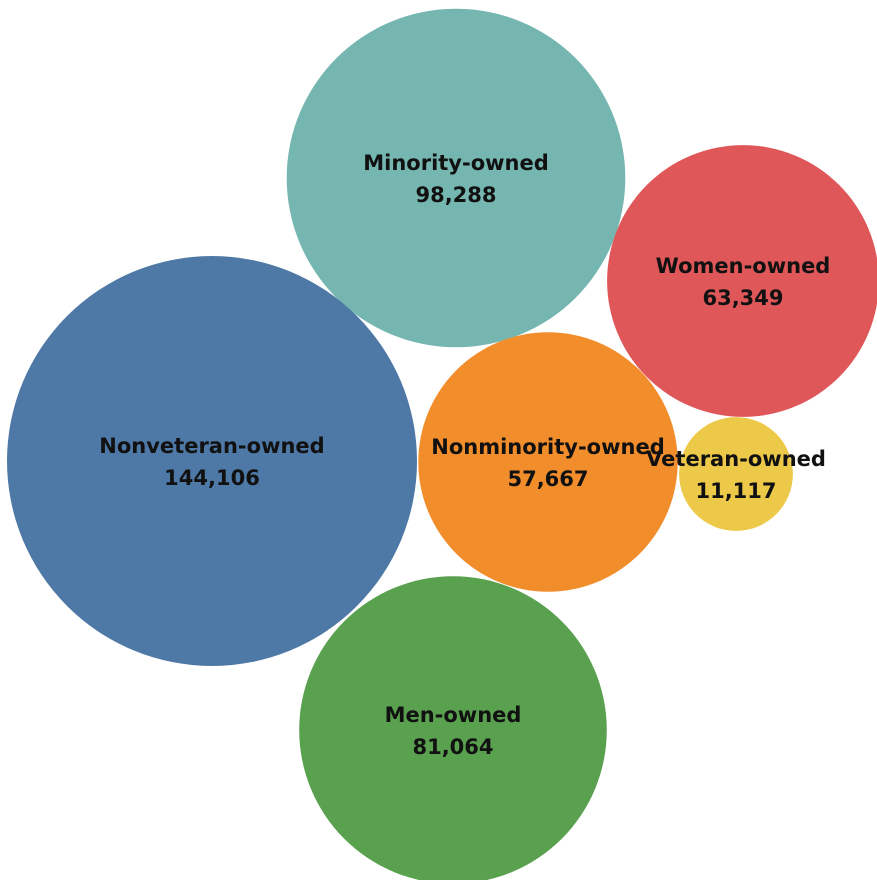 This screenshot has width=877, height=880. Describe the element at coordinates (547, 447) in the screenshot. I see `bubble-label-nonminority-owned: Nonminority-owned` at that location.